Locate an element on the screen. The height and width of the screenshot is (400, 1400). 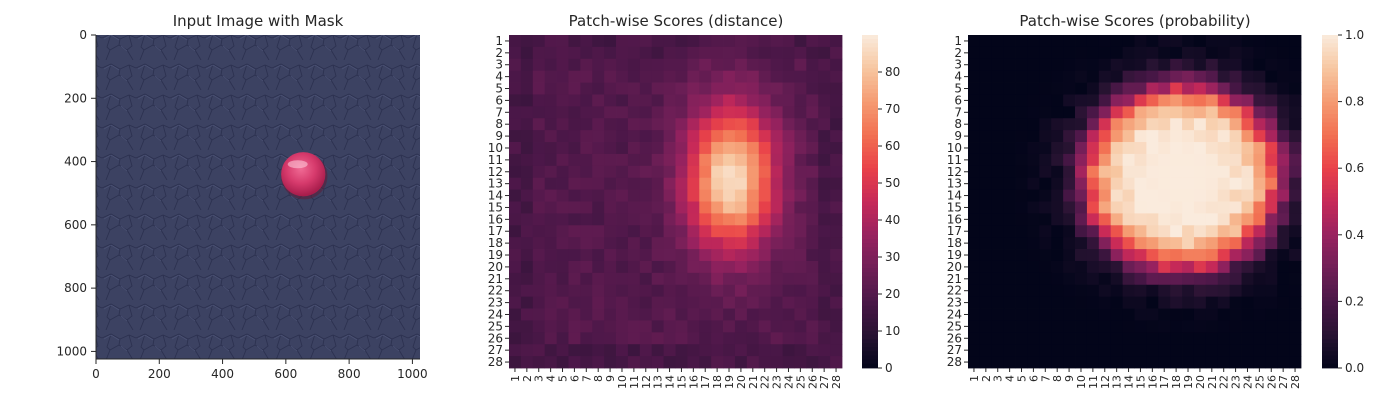
x-tick-label: 25 is located at coordinates (1259, 382).